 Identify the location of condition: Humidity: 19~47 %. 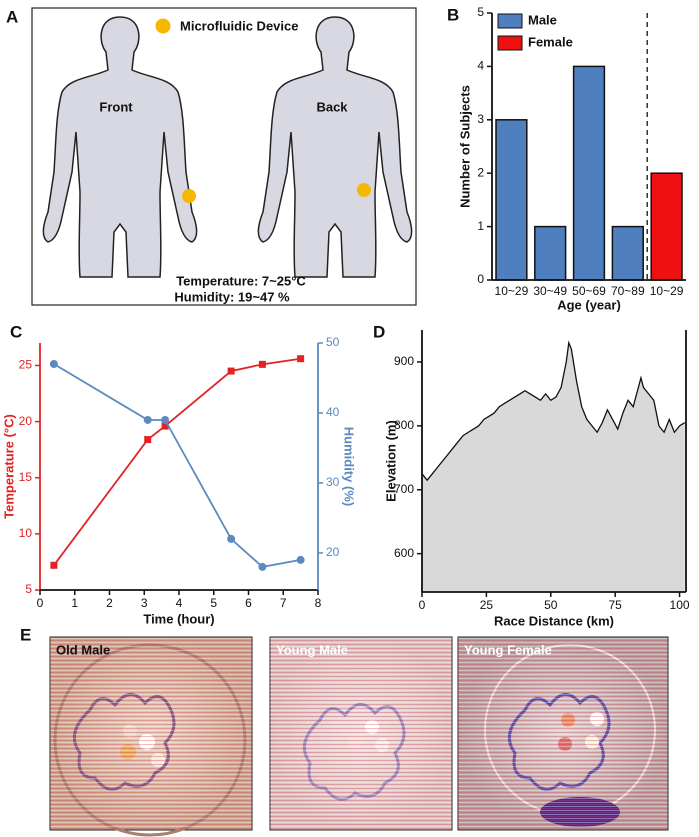
(232, 296).